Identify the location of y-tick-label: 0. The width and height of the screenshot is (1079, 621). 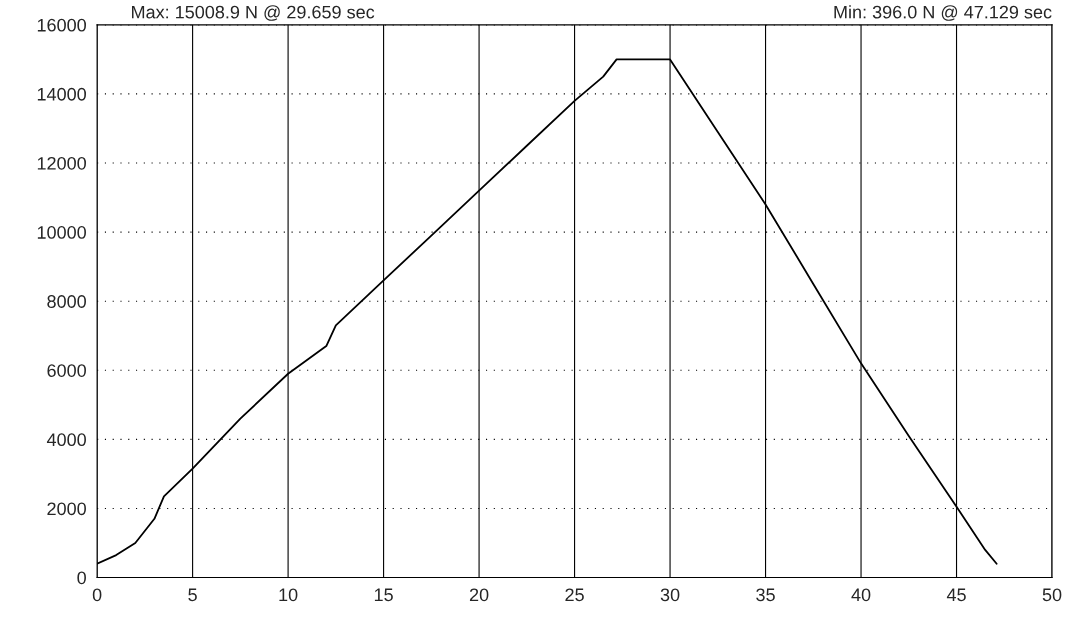
(81, 578).